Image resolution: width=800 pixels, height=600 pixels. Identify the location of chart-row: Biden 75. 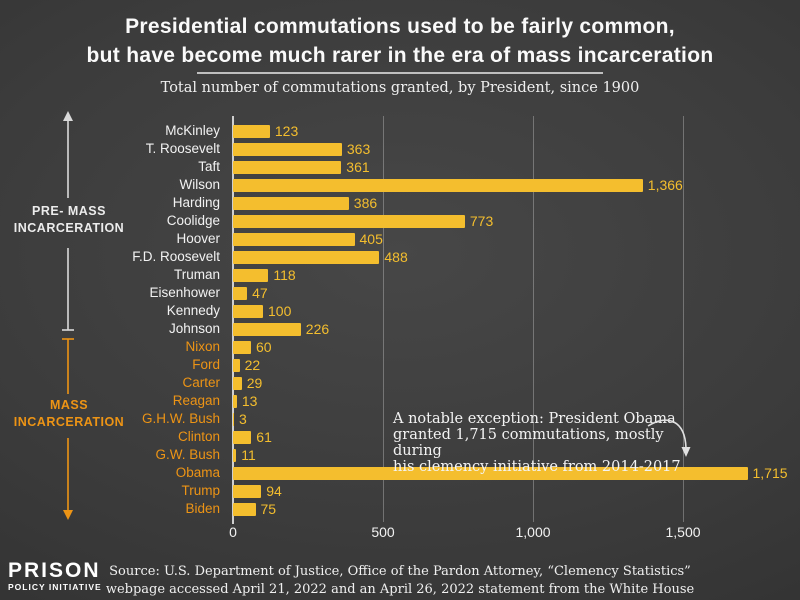
(400, 509).